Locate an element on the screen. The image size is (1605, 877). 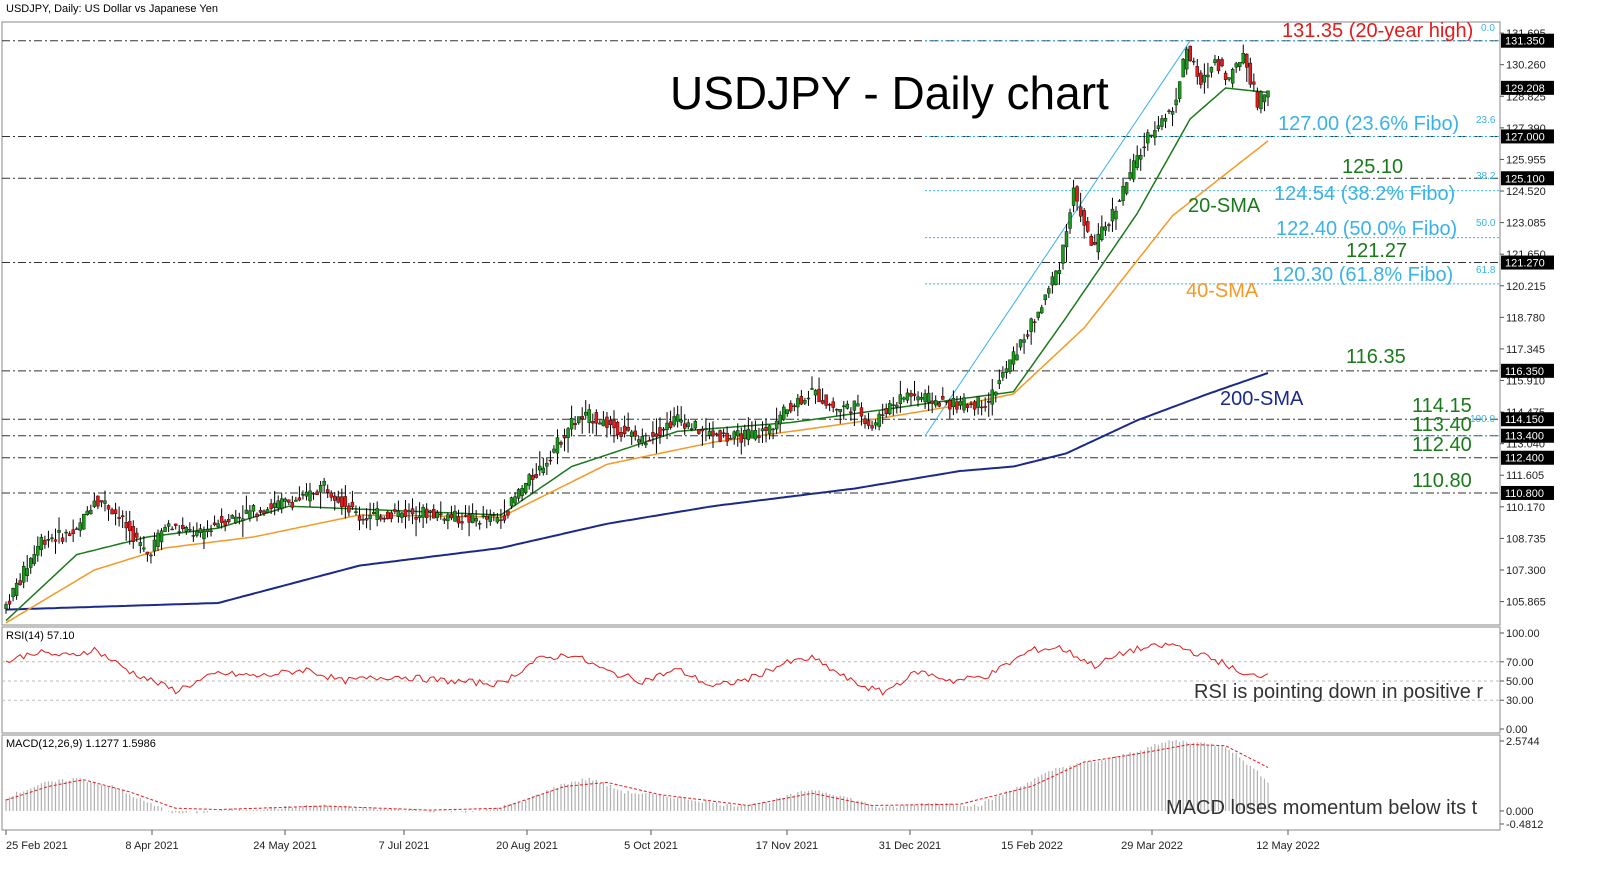
fibo382-annotation: 124.54 (38.2% Fibo) is located at coordinates (1365, 194).